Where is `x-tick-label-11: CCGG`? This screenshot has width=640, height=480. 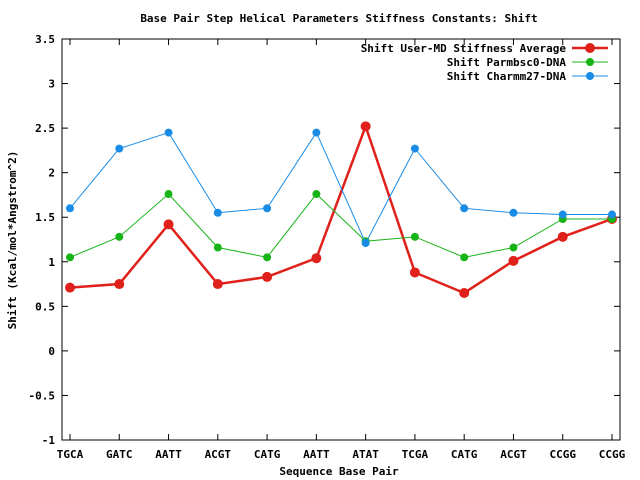 x-tick-label-11: CCGG is located at coordinates (612, 454).